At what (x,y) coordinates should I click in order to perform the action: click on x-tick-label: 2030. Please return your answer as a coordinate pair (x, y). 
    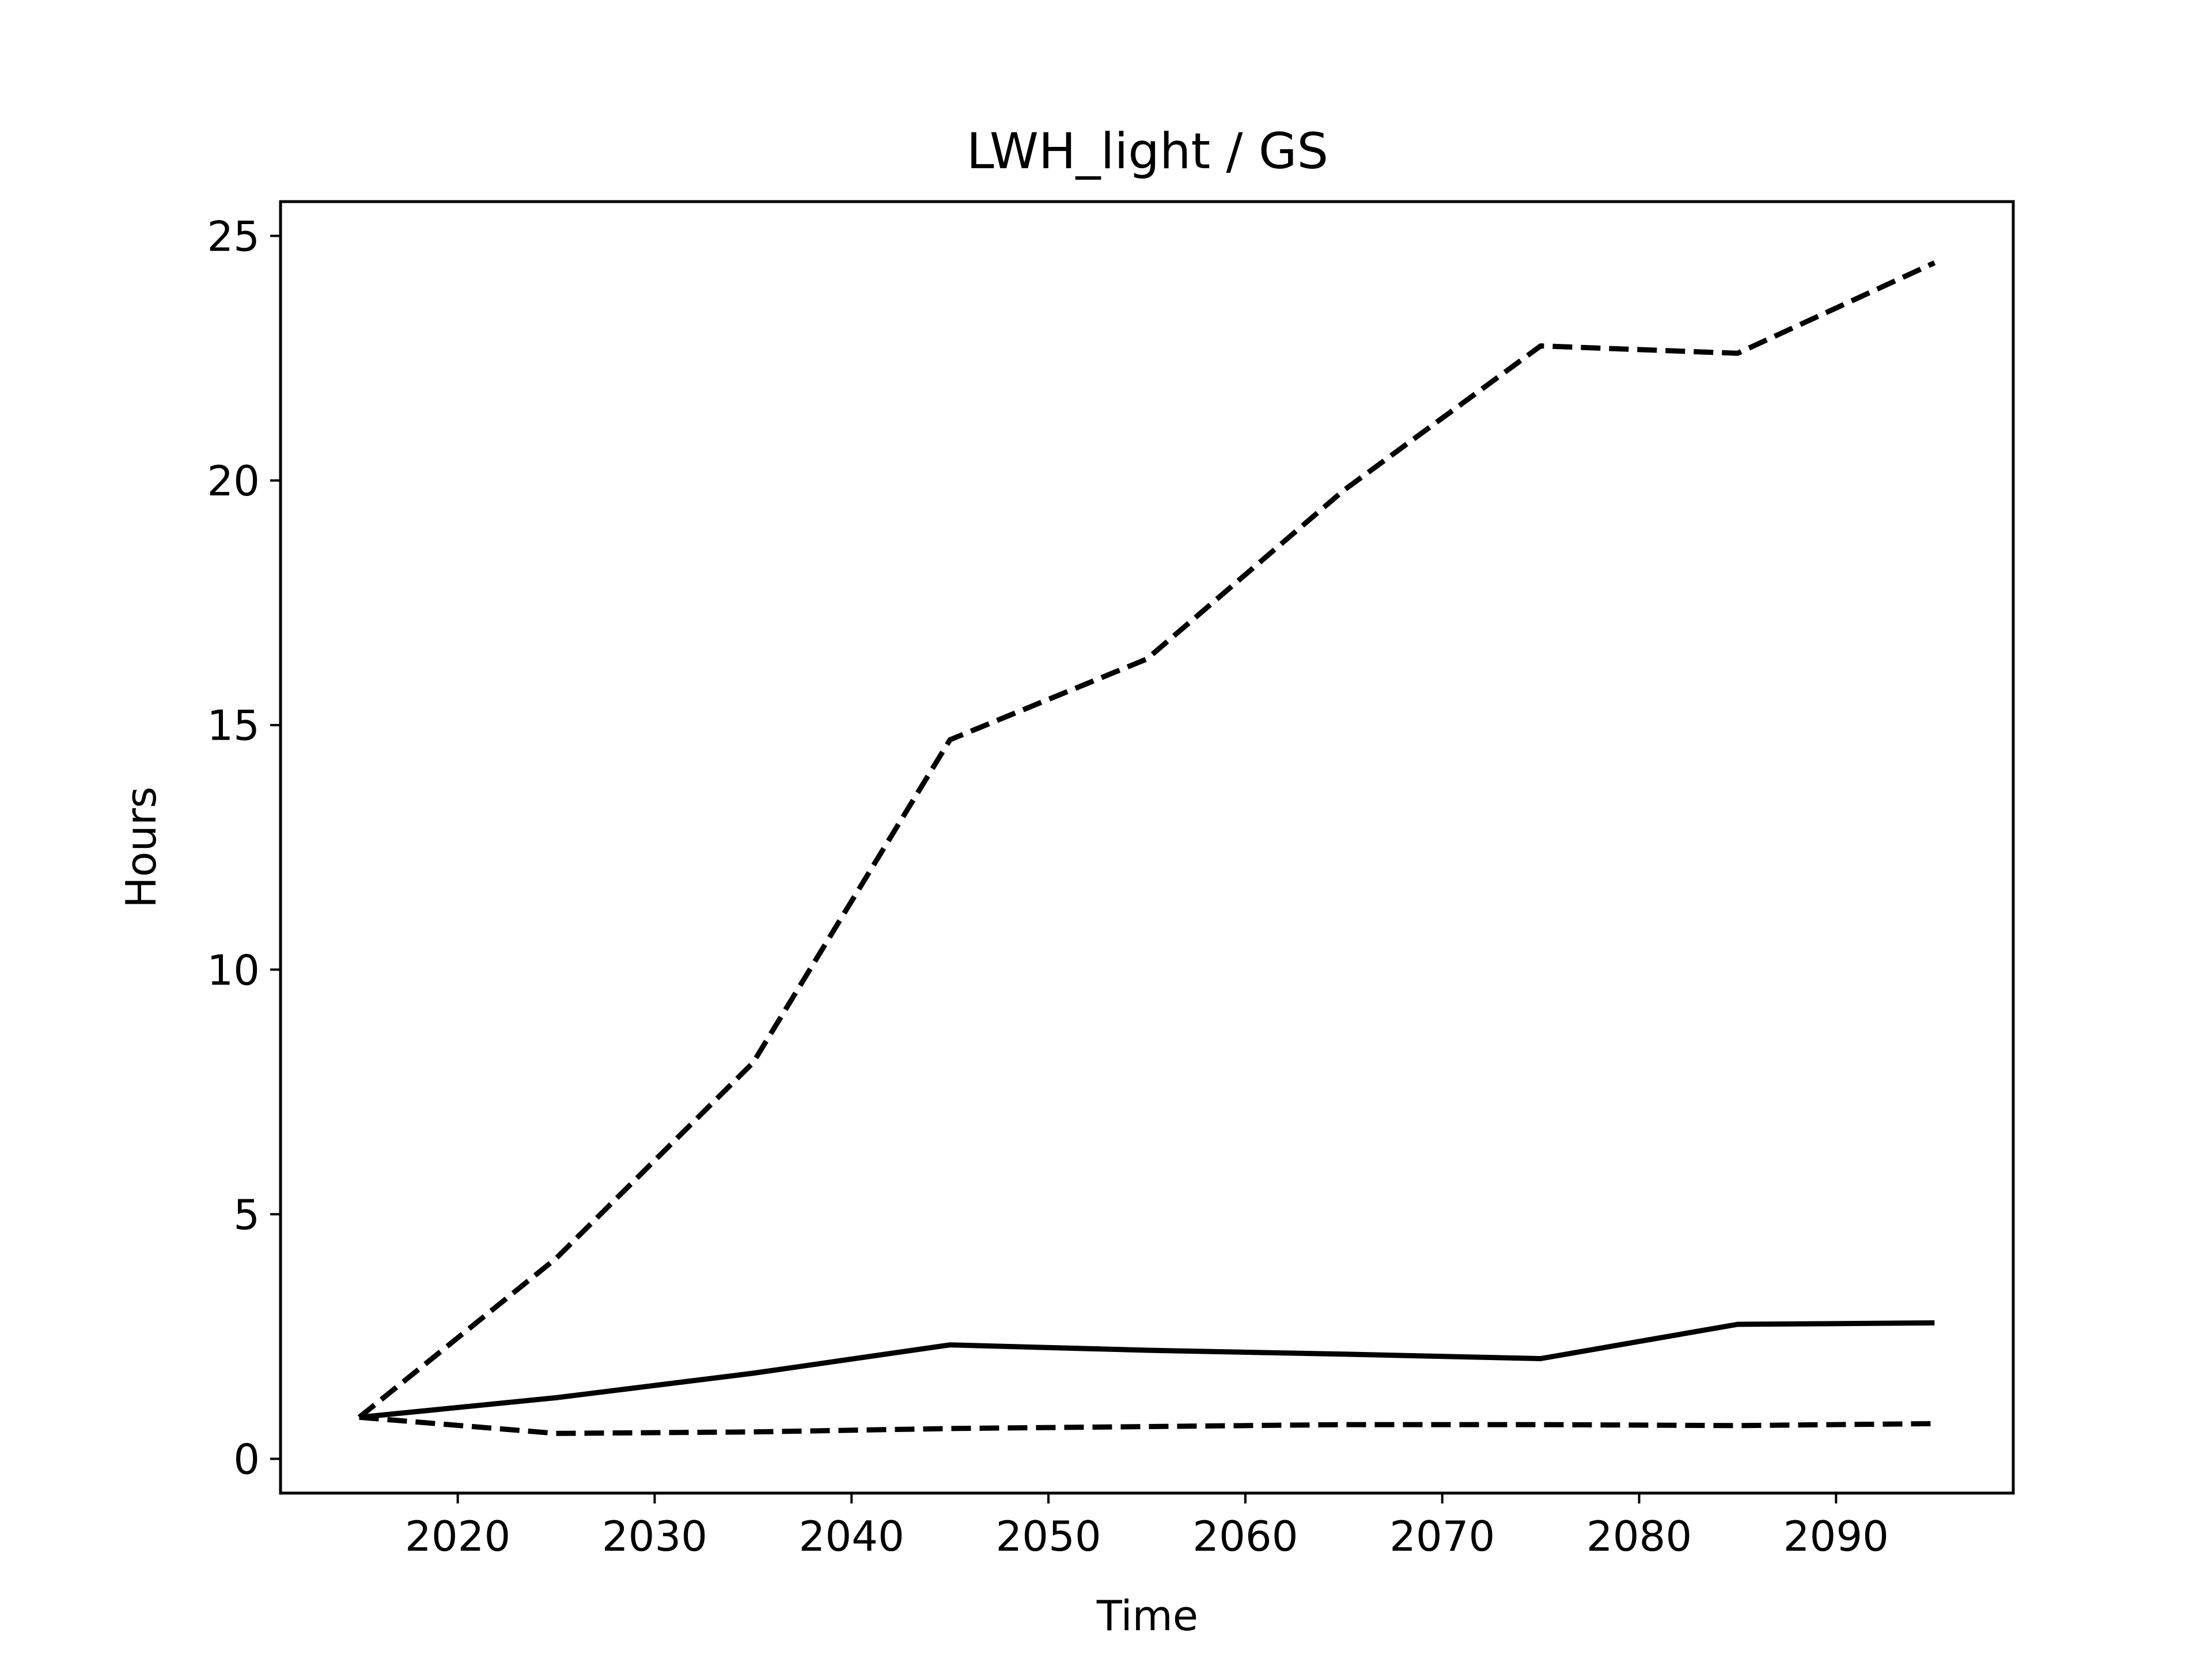
    Looking at the image, I should click on (654, 1536).